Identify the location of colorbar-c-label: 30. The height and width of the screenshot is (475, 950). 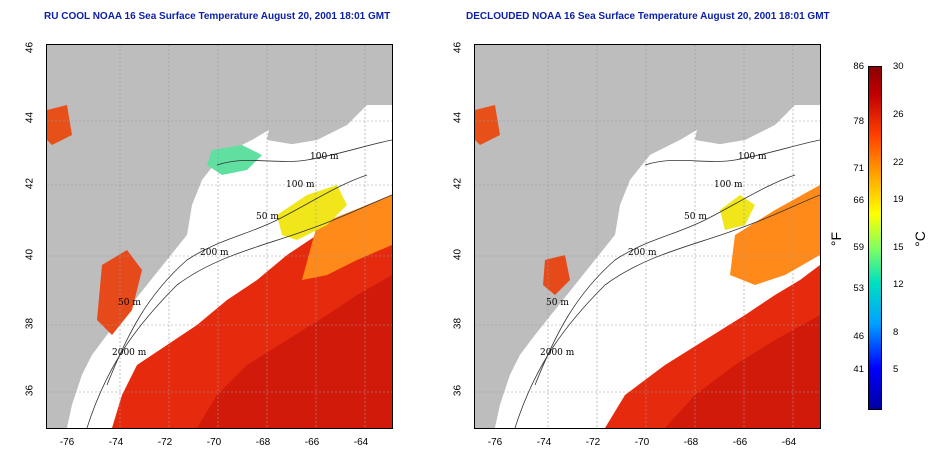
(898, 66).